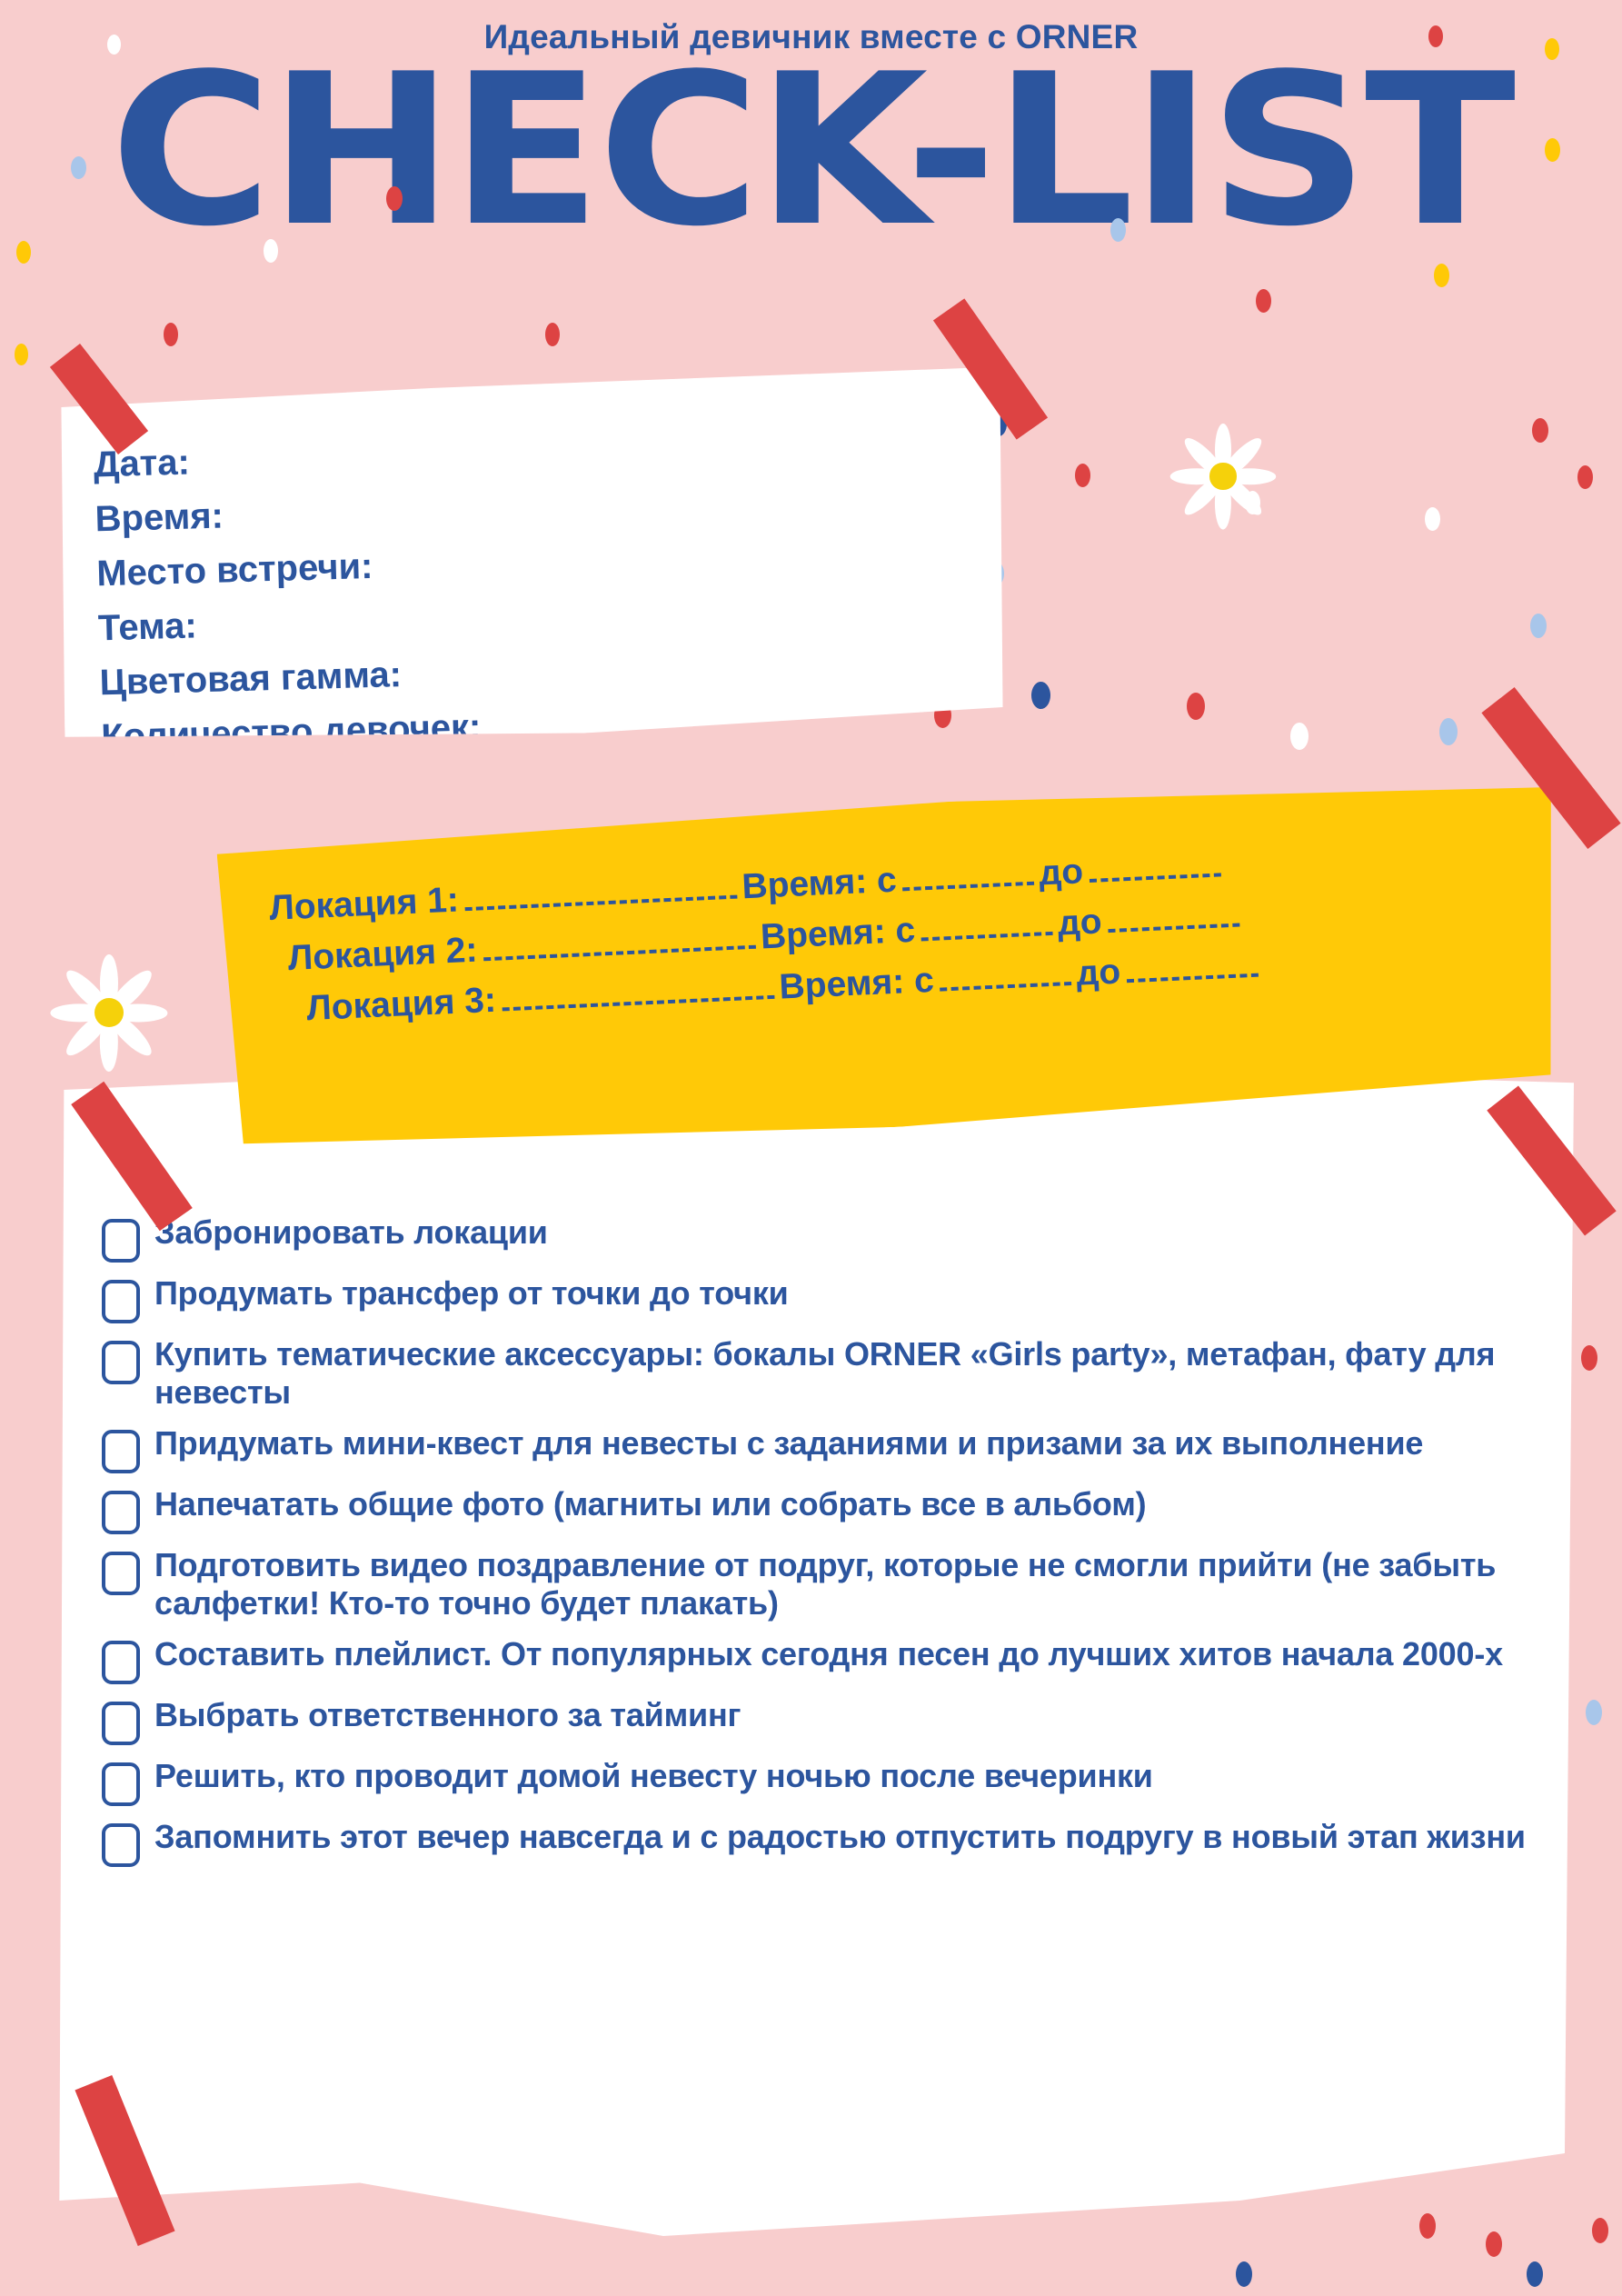 This screenshot has width=1622, height=2296. Describe the element at coordinates (811, 36) in the screenshot. I see `poster-subtitle: Идеальный девичник вместе с ORNER` at that location.